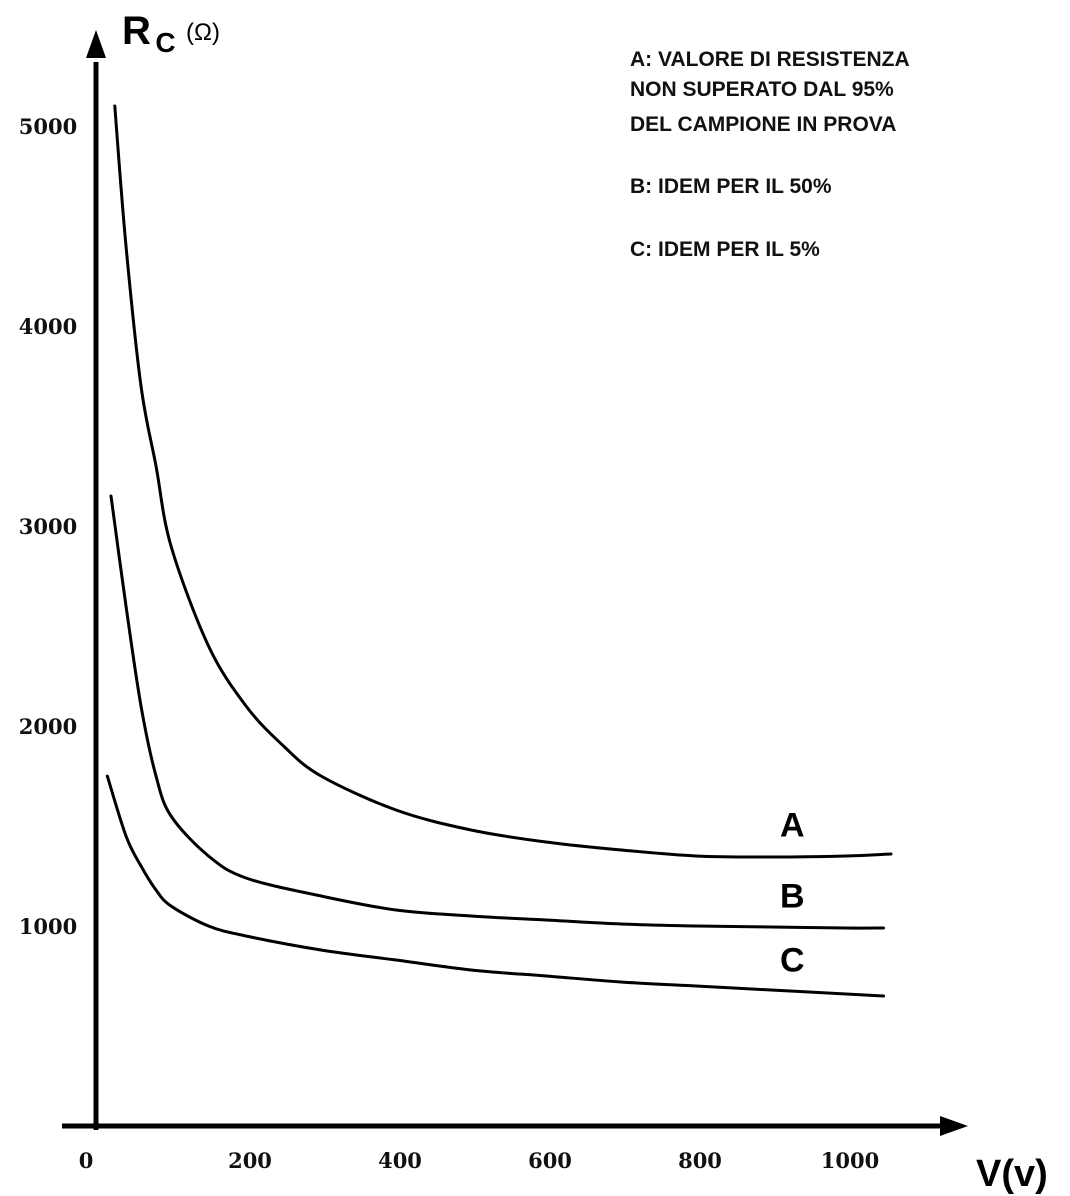 The height and width of the screenshot is (1196, 1070). What do you see at coordinates (96, 44) in the screenshot?
I see `y-axis-arrowhead` at bounding box center [96, 44].